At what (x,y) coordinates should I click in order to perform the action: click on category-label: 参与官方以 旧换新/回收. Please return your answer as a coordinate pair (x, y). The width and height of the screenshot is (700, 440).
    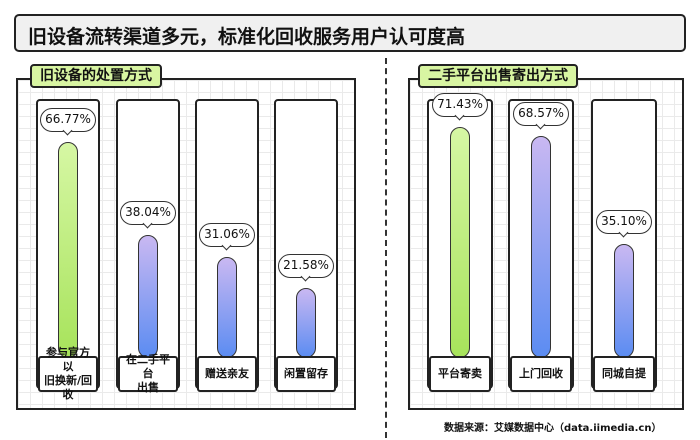
    Looking at the image, I should click on (68, 373).